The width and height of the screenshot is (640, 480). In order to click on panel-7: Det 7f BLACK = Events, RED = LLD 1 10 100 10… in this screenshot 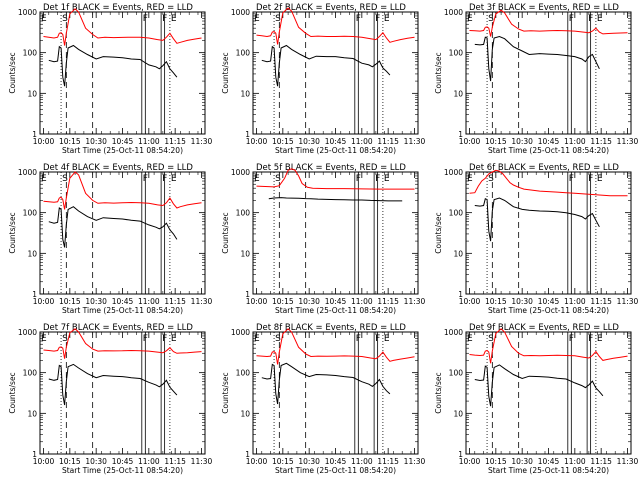, I will do `click(110, 399)`.